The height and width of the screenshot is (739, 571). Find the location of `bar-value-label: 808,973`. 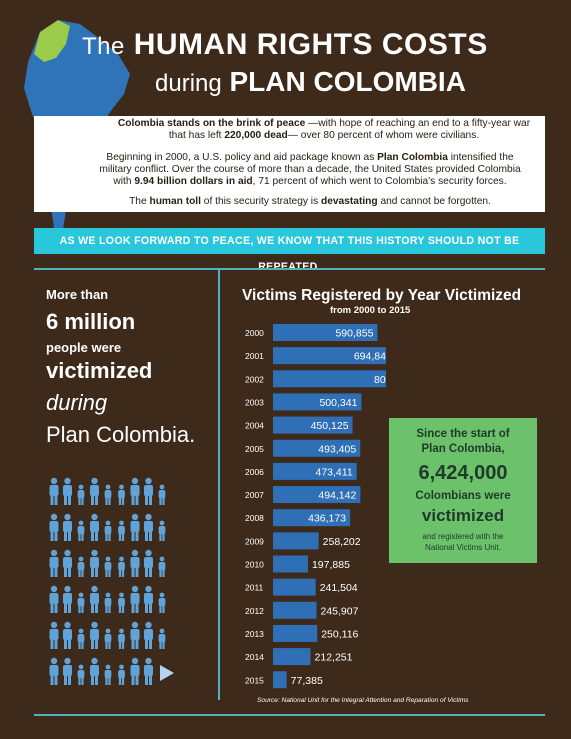

bar-value-label: 808,973 is located at coordinates (380, 380).